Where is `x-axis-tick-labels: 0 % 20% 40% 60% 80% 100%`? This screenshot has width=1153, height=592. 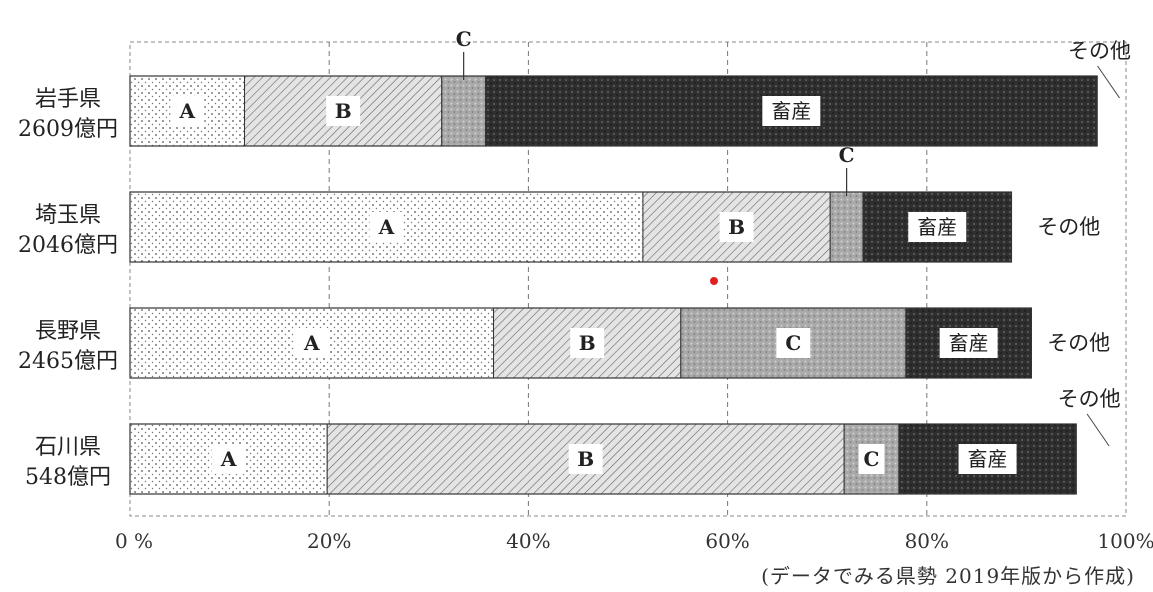 x-axis-tick-labels: 0 % 20% 40% 60% 80% 100% is located at coordinates (634, 541).